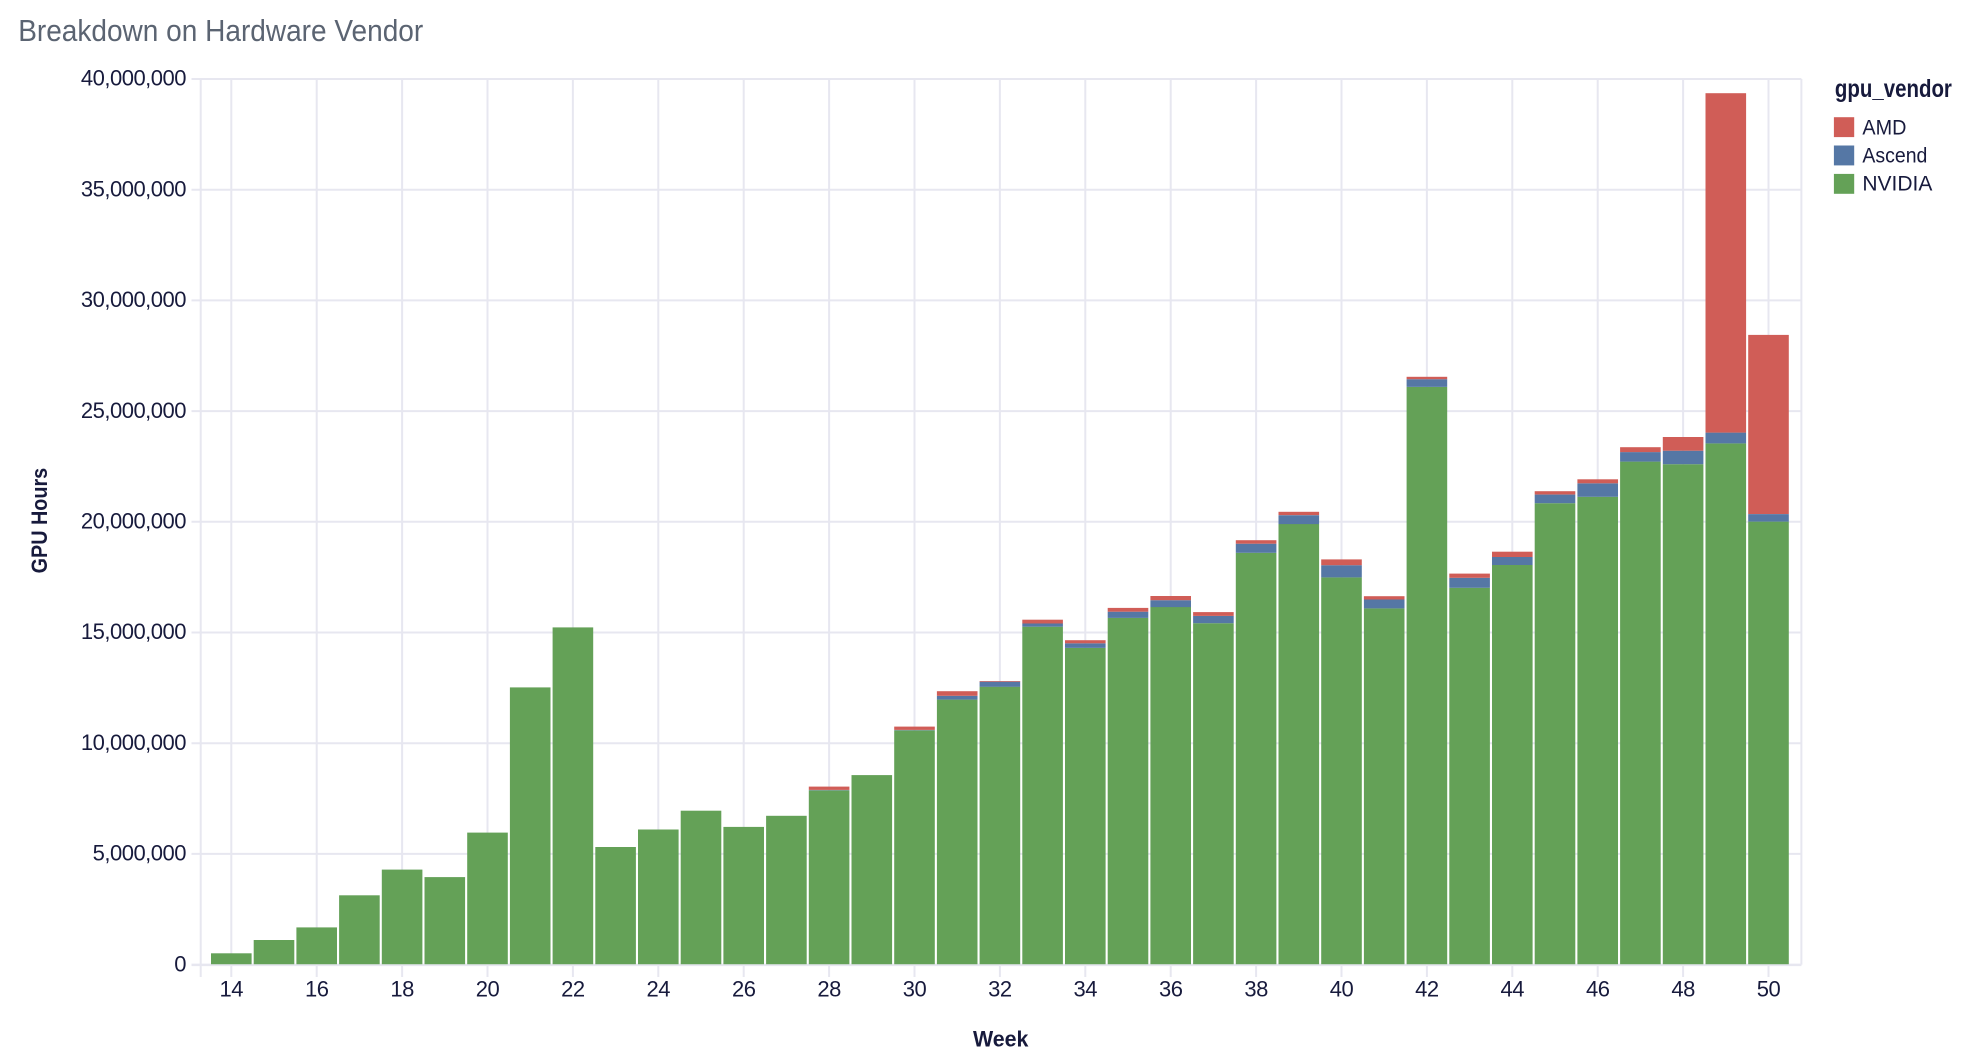 The height and width of the screenshot is (1064, 1974). I want to click on svg-text: 25,000,000, so click(133, 410).